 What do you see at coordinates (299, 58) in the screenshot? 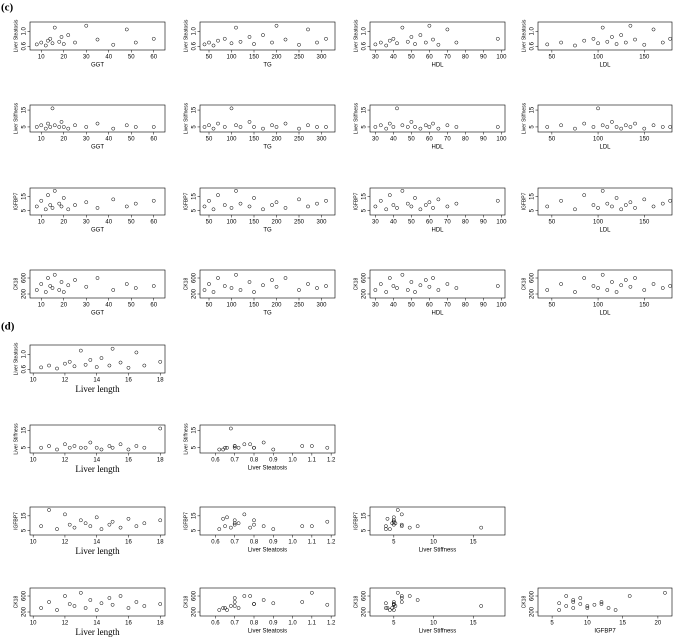
I see `x-tick-label: 250` at bounding box center [299, 58].